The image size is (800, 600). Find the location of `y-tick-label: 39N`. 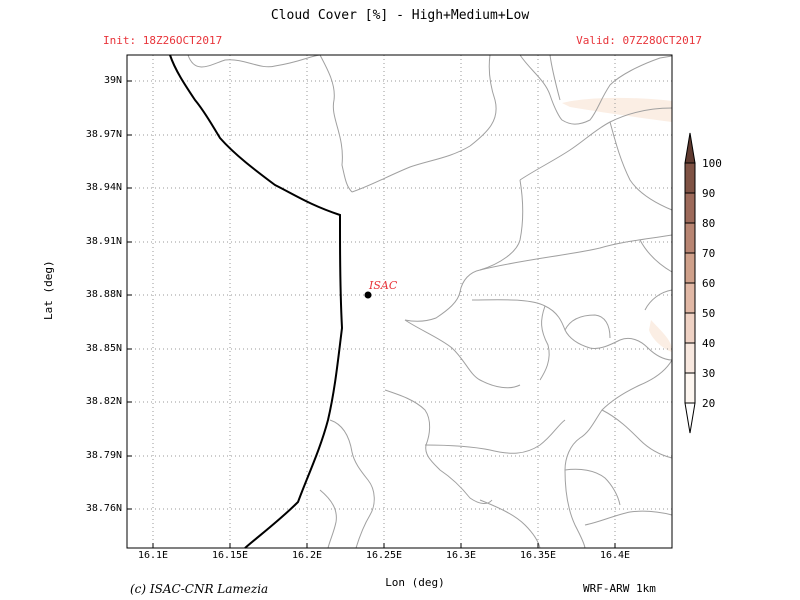

y-tick-label: 39N is located at coordinates (112, 80).